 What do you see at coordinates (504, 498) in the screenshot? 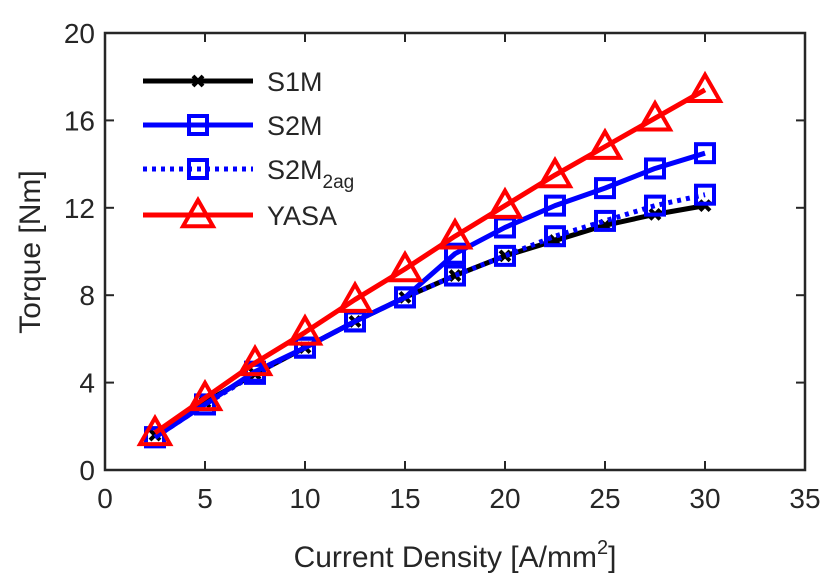
I see `x-tick-label: 20` at bounding box center [504, 498].